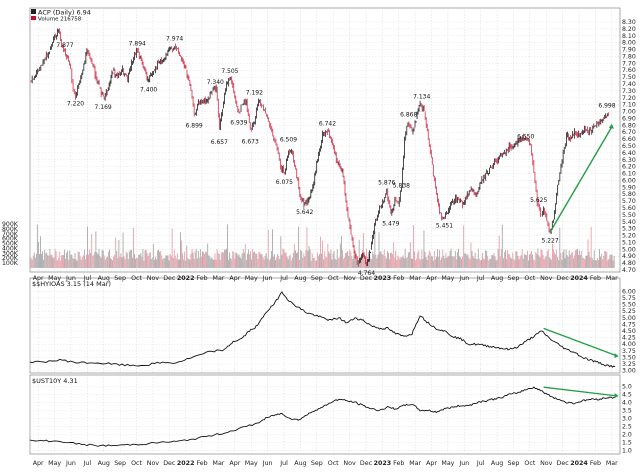 The image size is (640, 473). I want to click on hyioas-trendline, so click(580, 342).